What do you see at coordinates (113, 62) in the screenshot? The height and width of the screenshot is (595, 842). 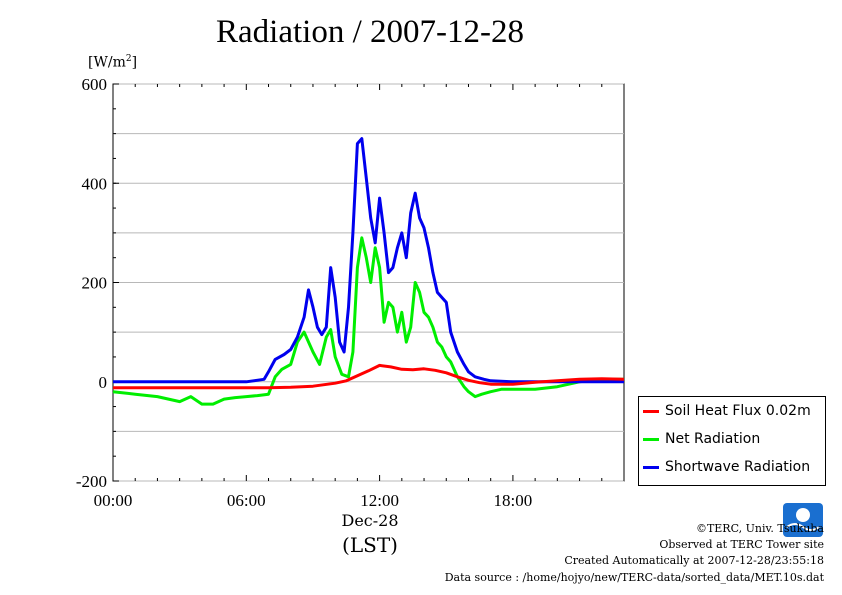 I see `y-axis-label: [W/m2]` at bounding box center [113, 62].